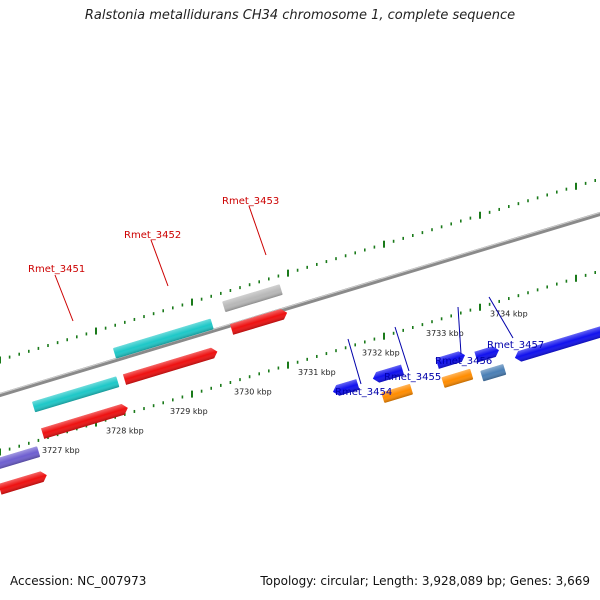 The width and height of the screenshot is (600, 600). I want to click on gene-rmet-3453-grey, so click(252, 298).